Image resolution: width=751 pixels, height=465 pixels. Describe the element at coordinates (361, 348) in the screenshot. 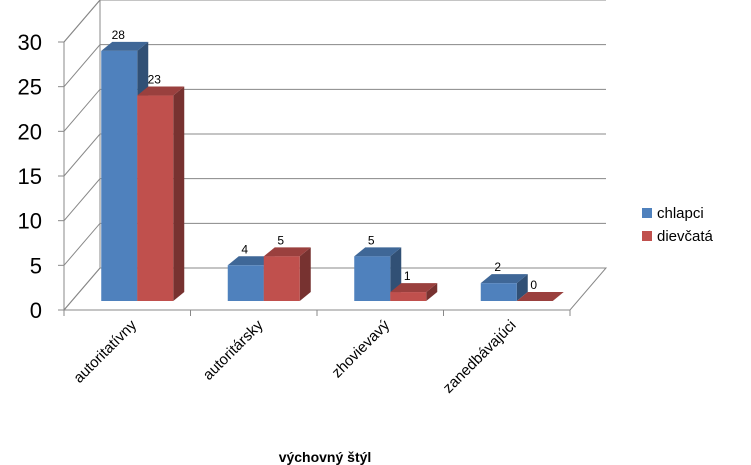

I see `x-tick-label: zhovievavý` at that location.